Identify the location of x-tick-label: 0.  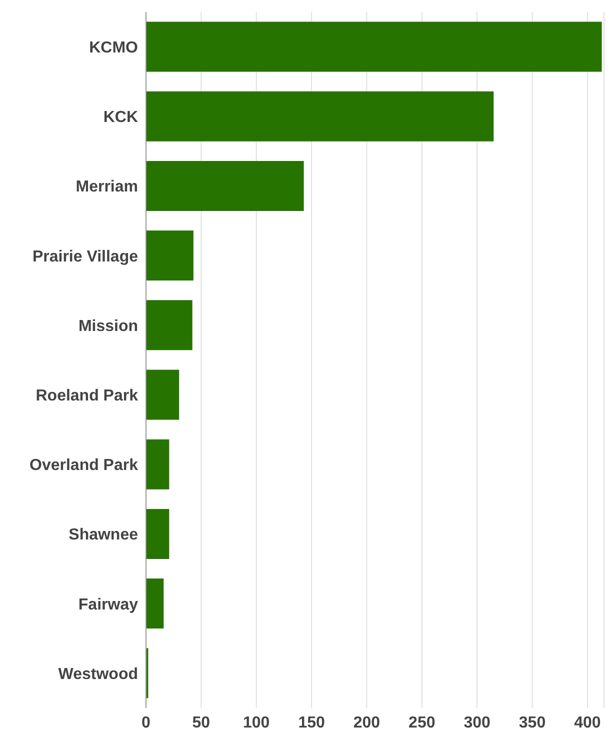
(146, 723).